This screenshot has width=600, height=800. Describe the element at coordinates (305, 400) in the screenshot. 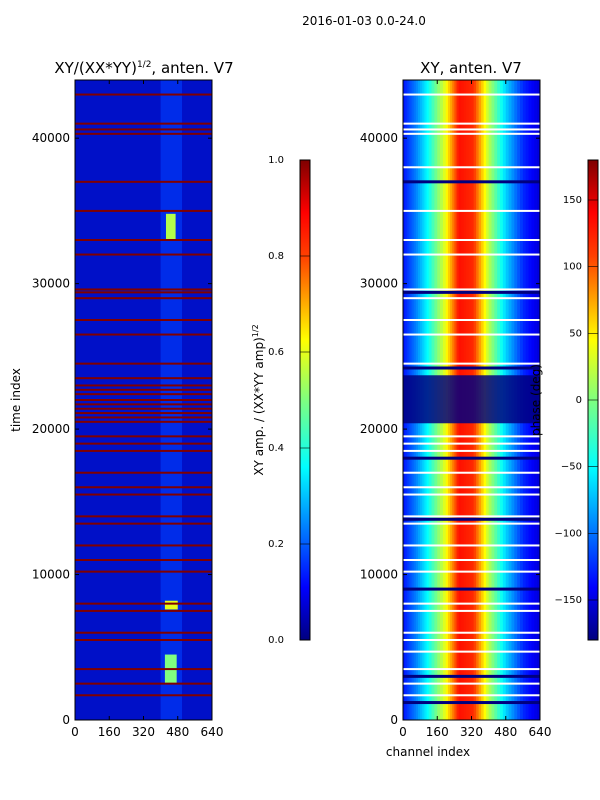

I see `left-colorbar-gradient` at that location.